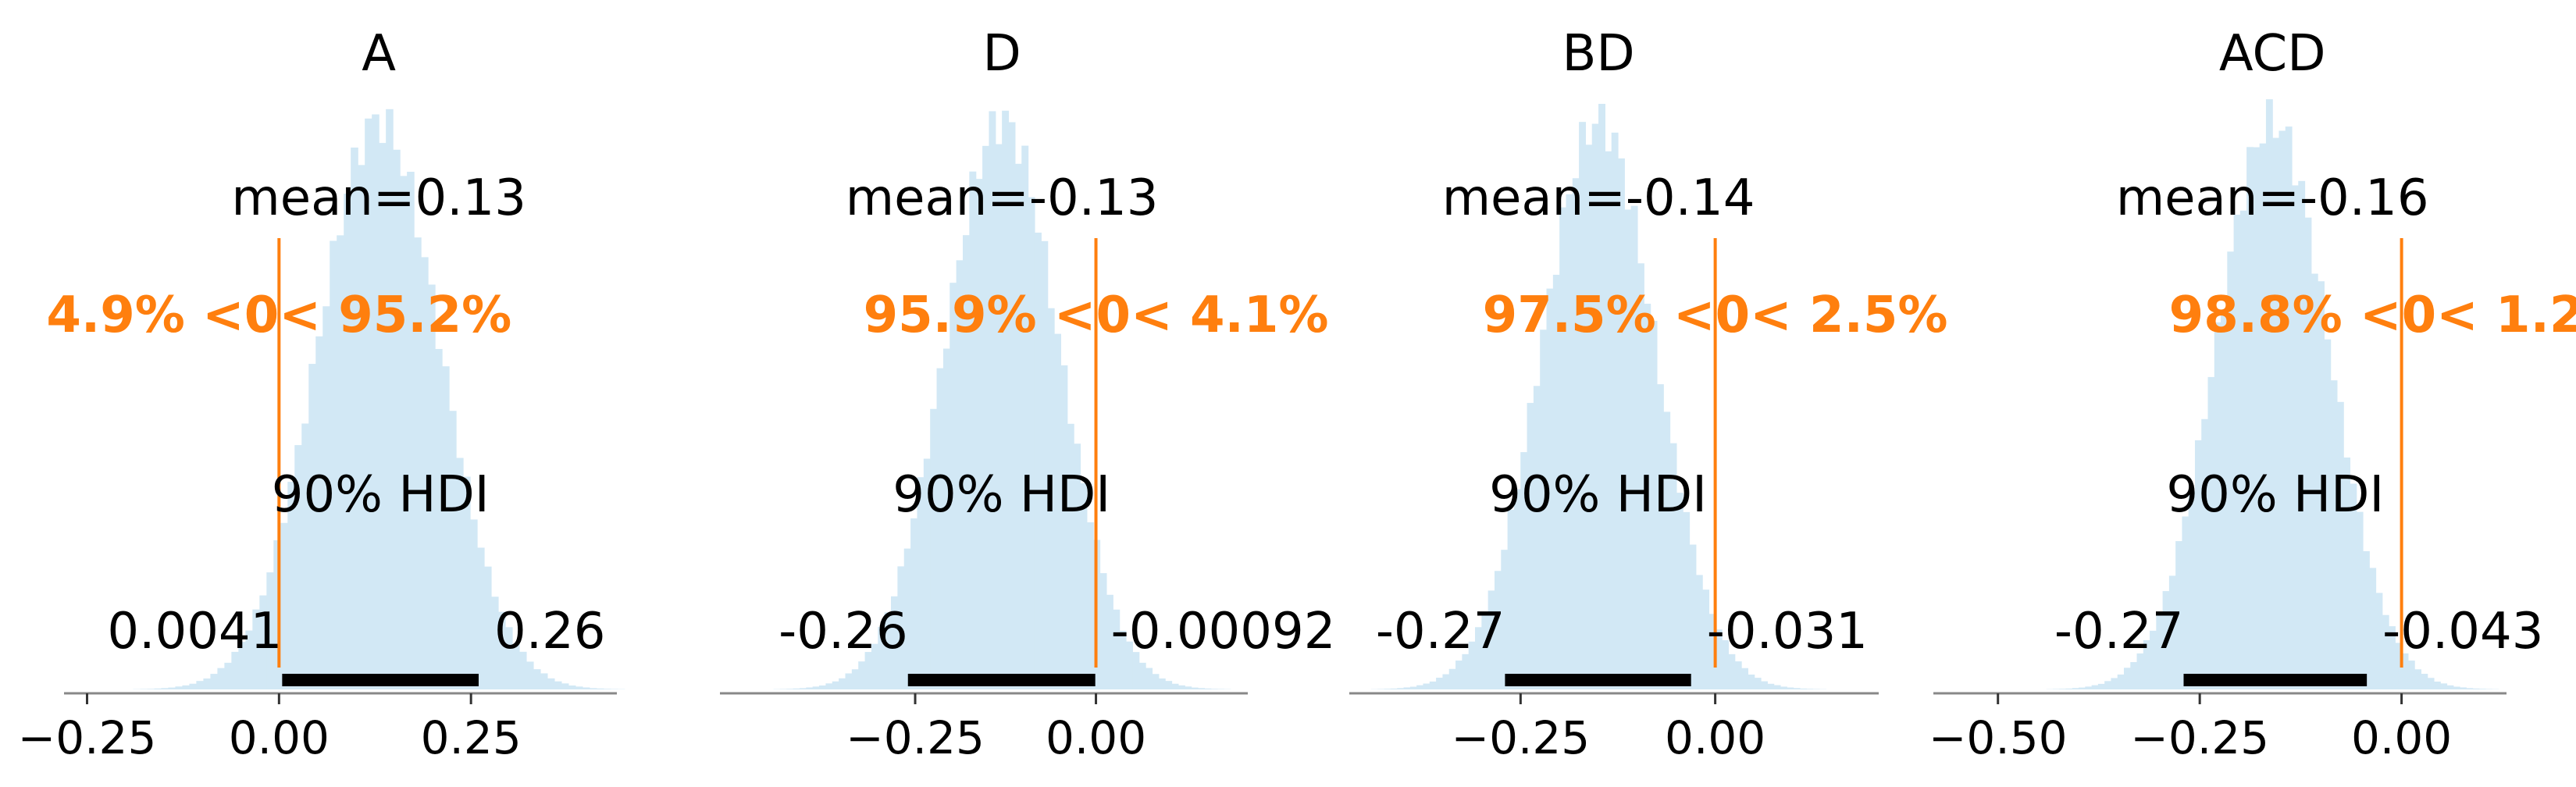 The height and width of the screenshot is (787, 2576). Describe the element at coordinates (1096, 316) in the screenshot. I see `reference-label: 95.9% <0< 4.1%` at that location.